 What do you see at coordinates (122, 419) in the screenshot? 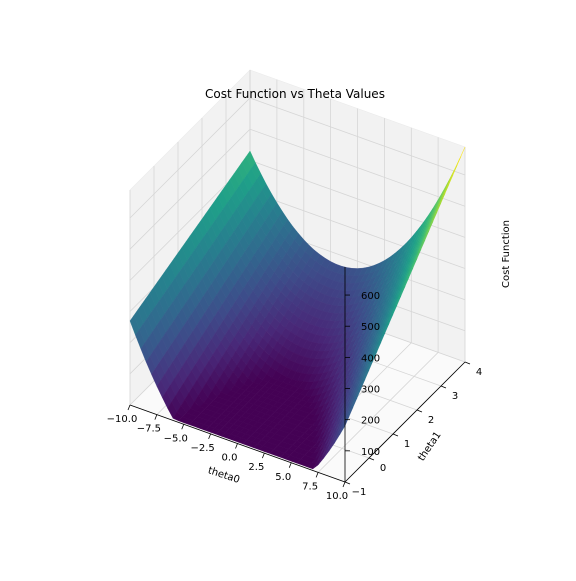
I see `x-tick-label: −10.0` at bounding box center [122, 419].